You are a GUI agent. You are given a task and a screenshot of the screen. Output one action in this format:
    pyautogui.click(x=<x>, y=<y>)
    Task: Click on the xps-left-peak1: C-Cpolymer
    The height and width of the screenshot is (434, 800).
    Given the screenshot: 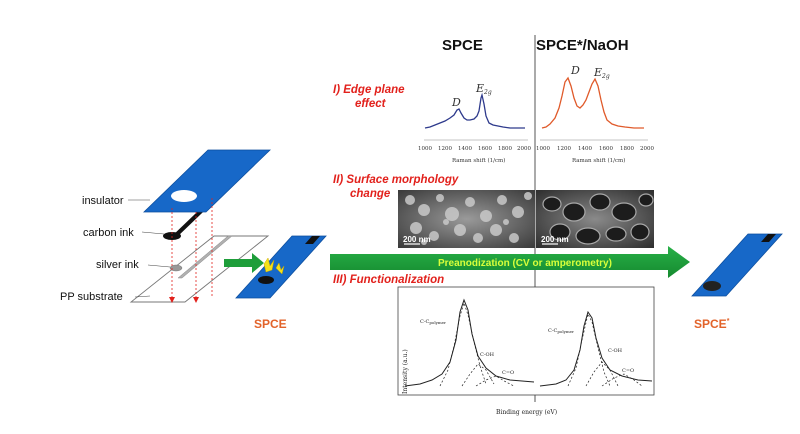 What is the action you would take?
    pyautogui.click(x=433, y=322)
    